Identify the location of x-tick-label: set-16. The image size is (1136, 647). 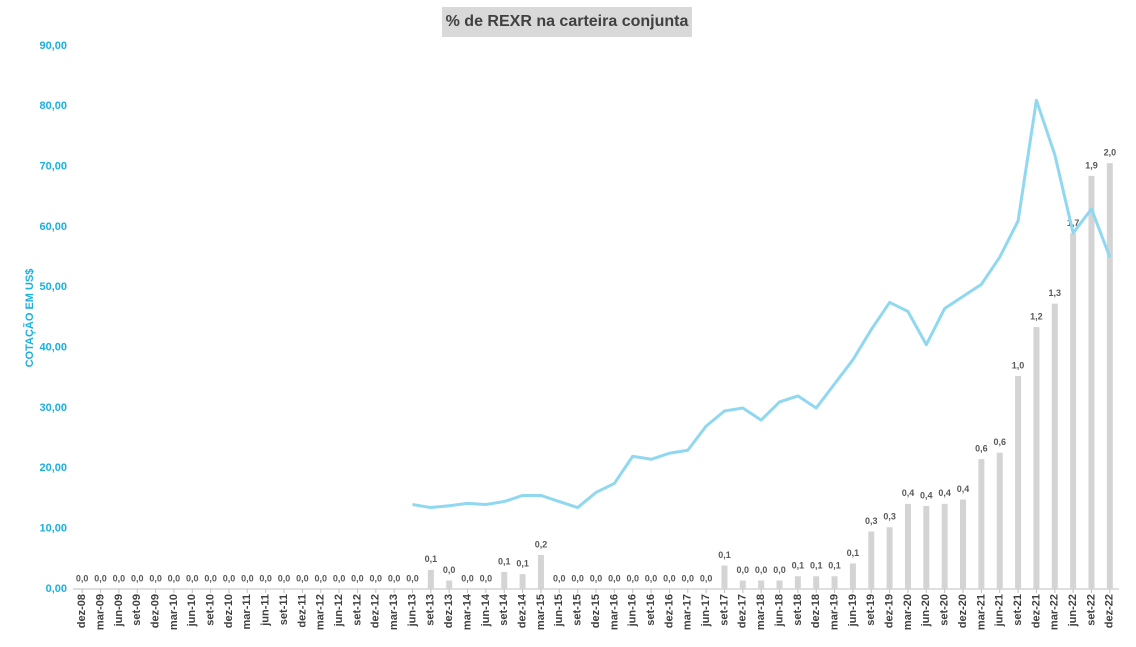
(651, 610).